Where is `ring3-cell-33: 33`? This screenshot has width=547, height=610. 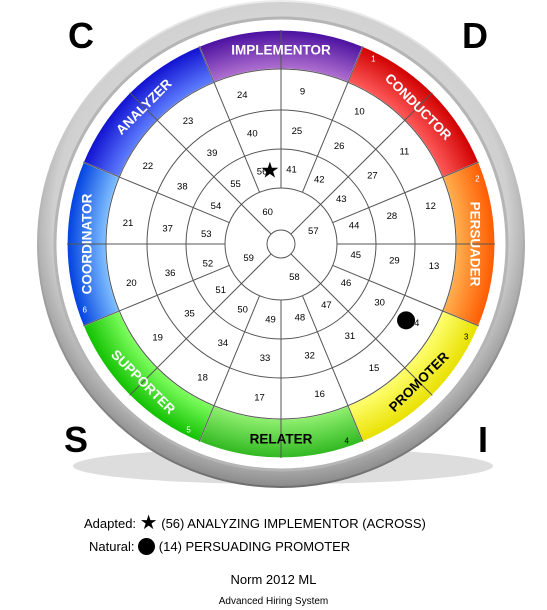
ring3-cell-33: 33 is located at coordinates (265, 358).